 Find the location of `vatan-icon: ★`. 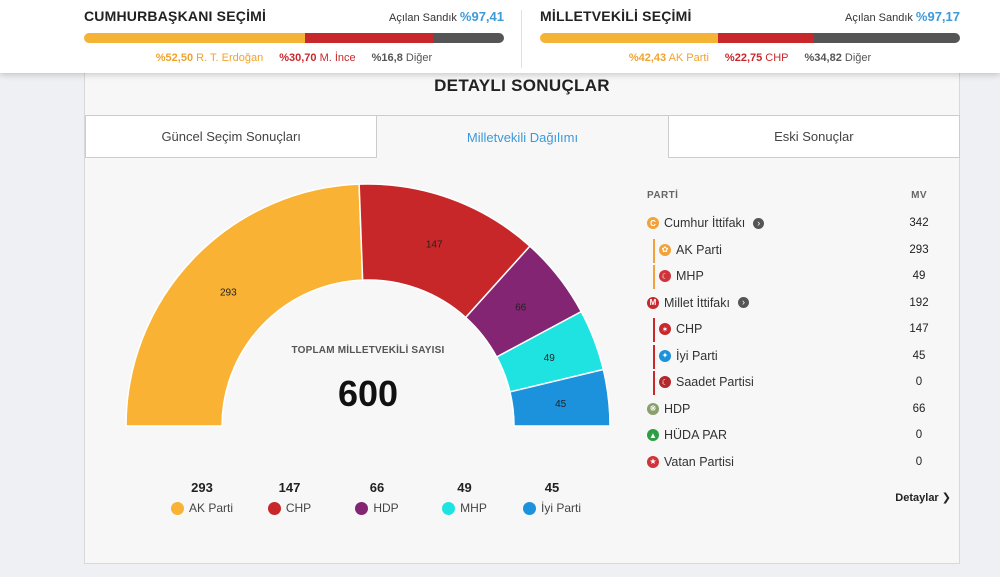

vatan-icon: ★ is located at coordinates (653, 461).